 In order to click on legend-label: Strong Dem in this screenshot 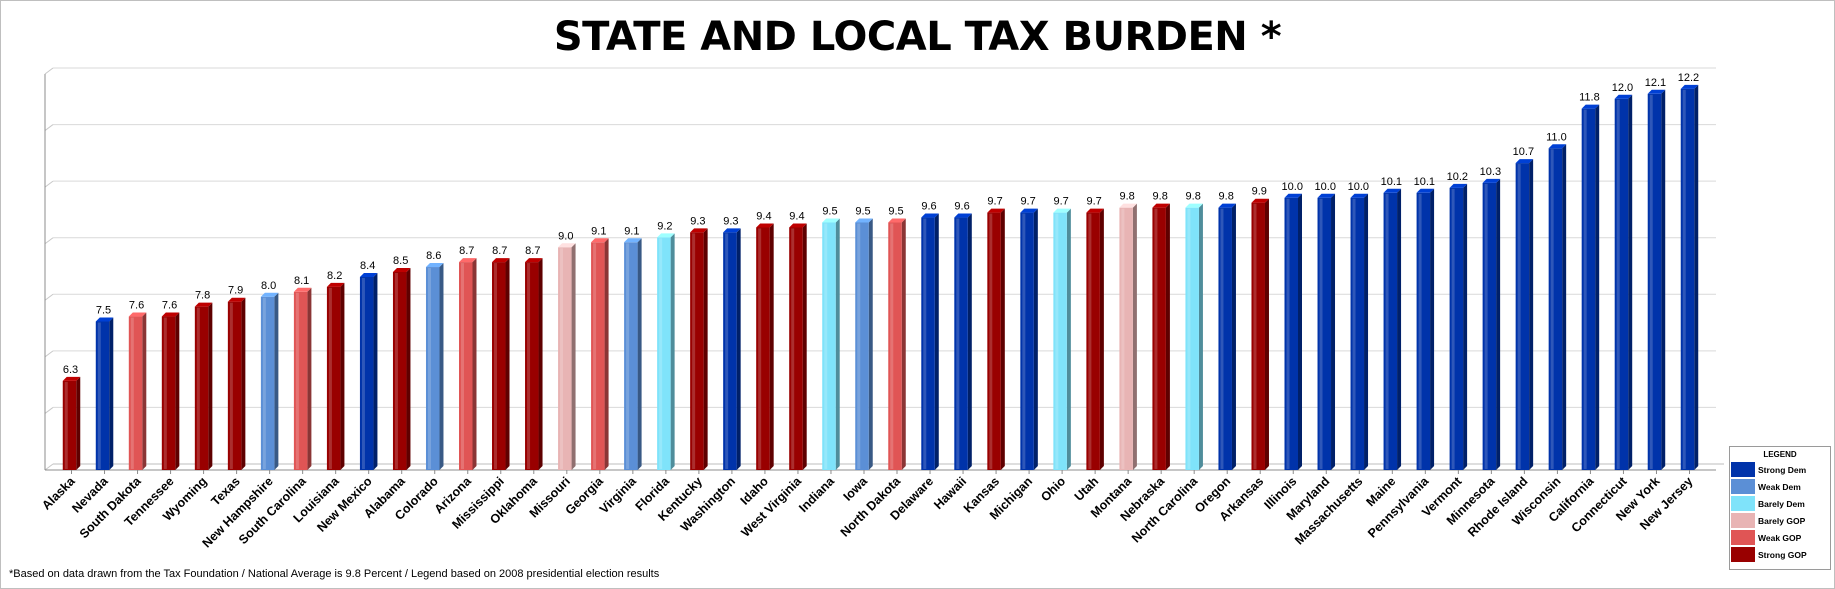, I will do `click(1782, 469)`.